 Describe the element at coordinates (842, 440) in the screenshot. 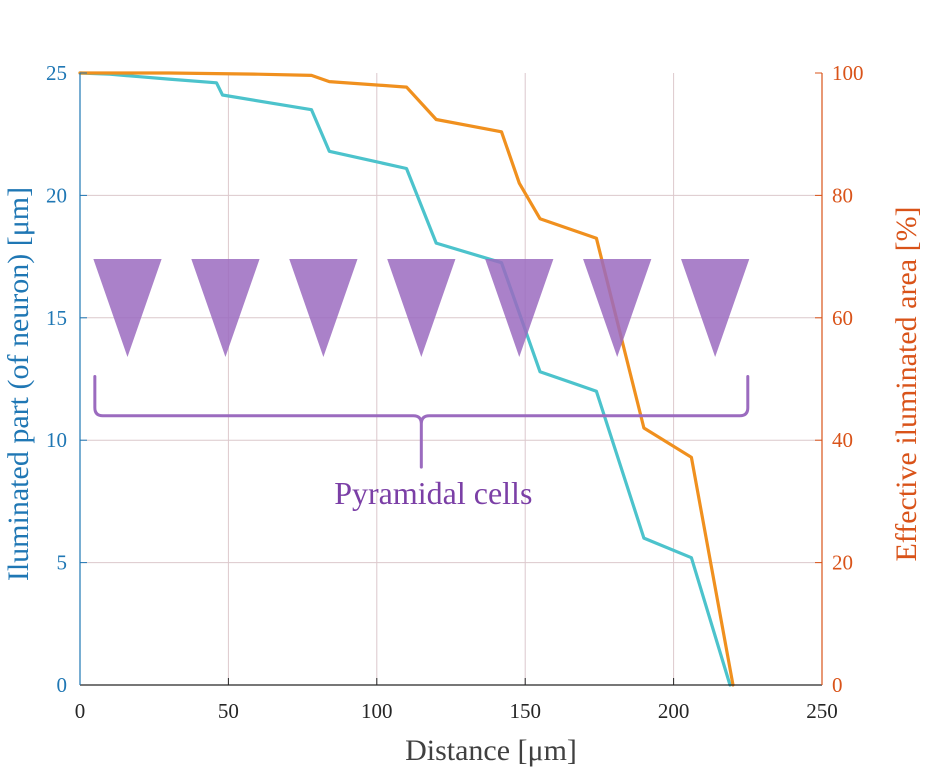

I see `y-right-tick-label: 40` at that location.